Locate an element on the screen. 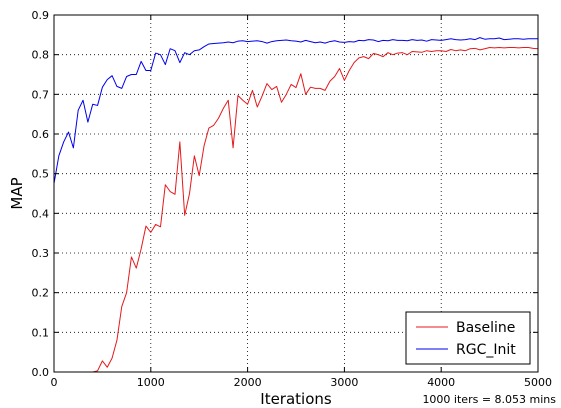 This screenshot has height=408, width=561. x-tick-label: 0 is located at coordinates (54, 382).